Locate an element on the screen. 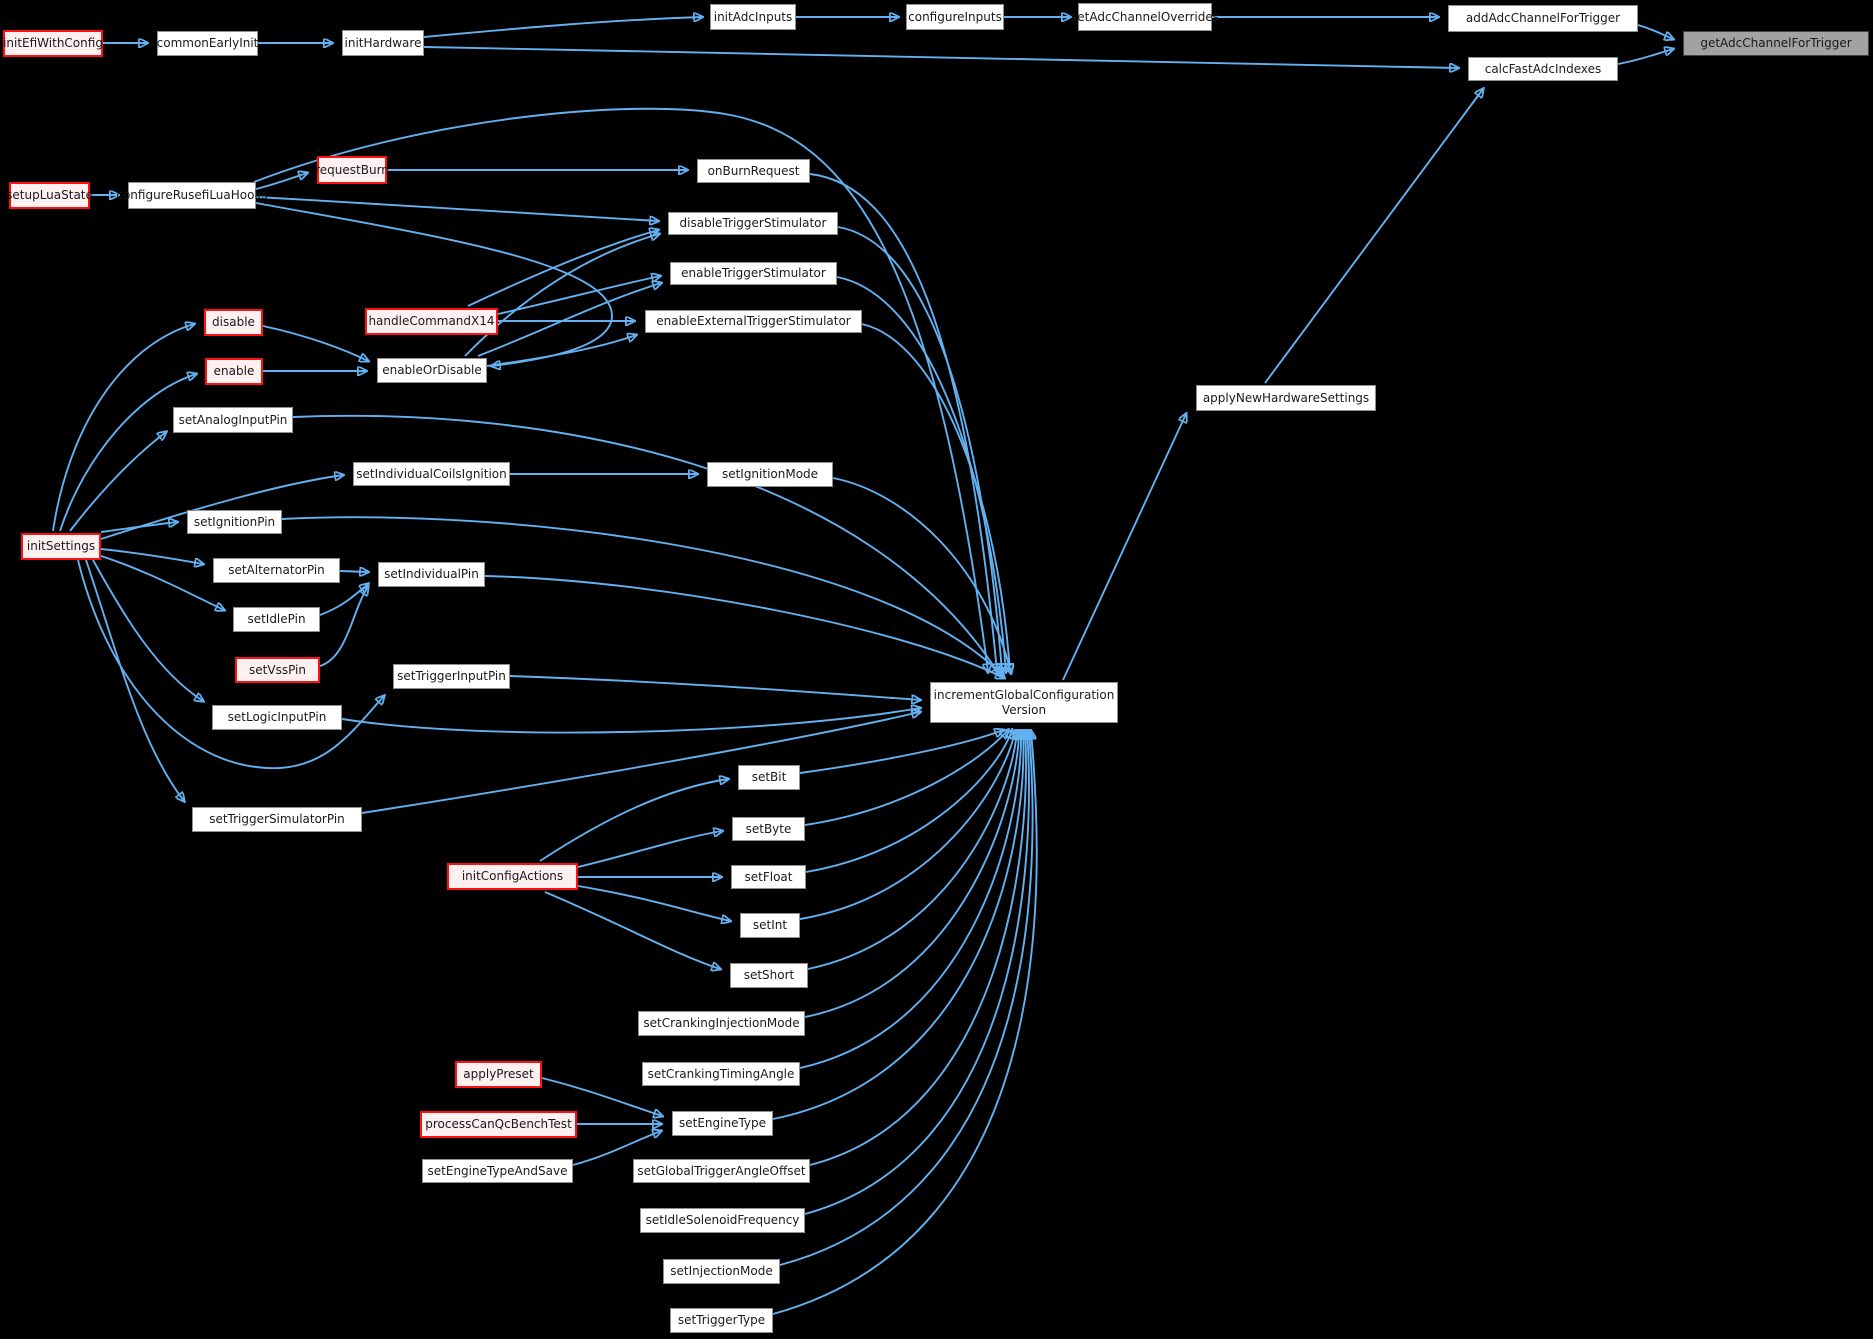 This screenshot has width=1873, height=1339. edge-setEngineType-incrementGlobalConfigurationVersion is located at coordinates (897, 925).